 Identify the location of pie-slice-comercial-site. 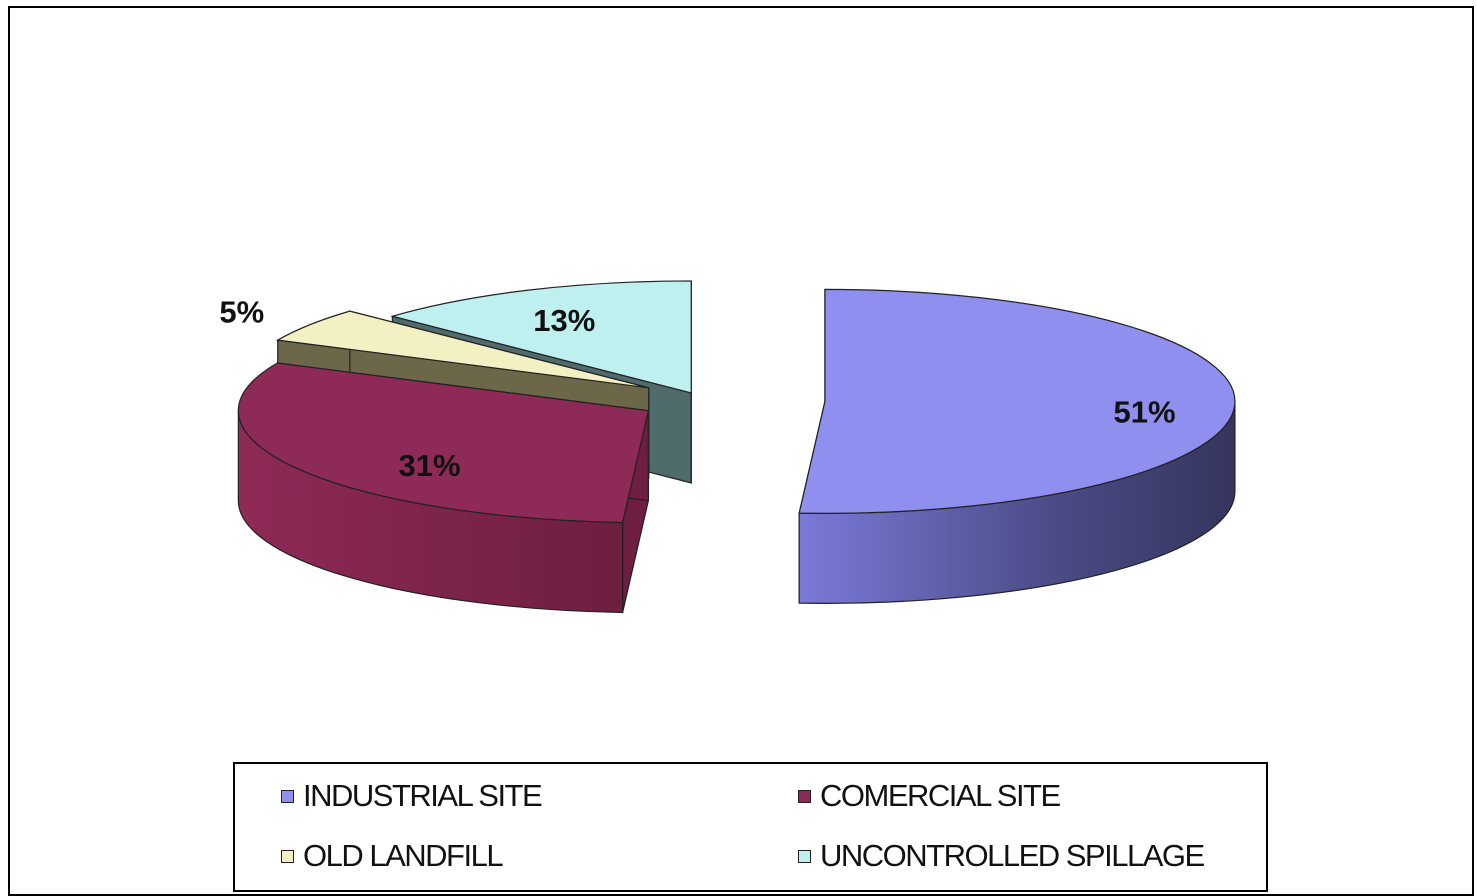
(443, 488).